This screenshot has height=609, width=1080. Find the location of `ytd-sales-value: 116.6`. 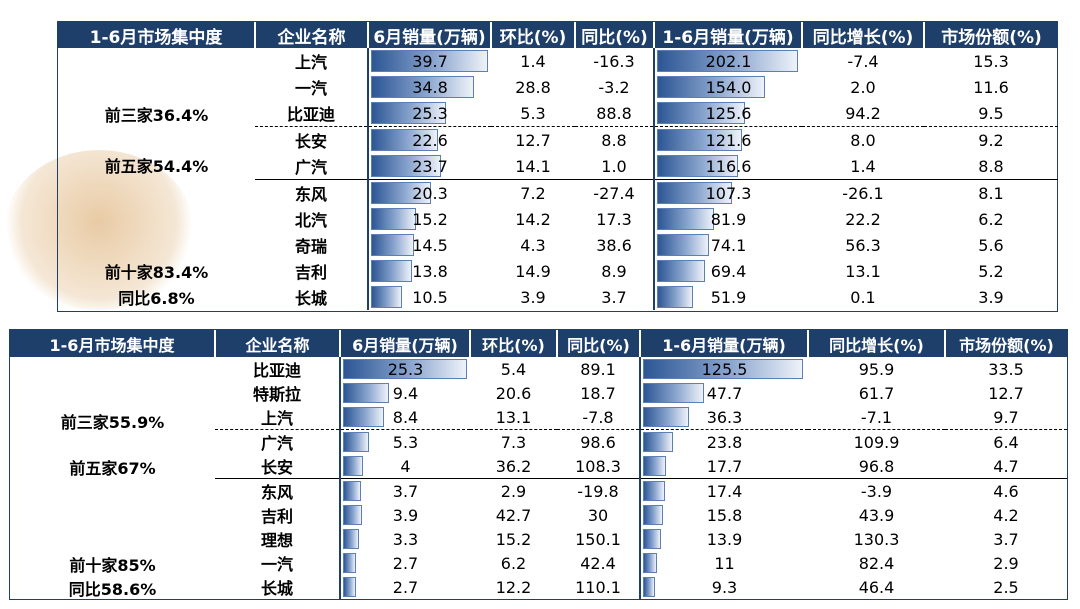

ytd-sales-value: 116.6 is located at coordinates (728, 166).